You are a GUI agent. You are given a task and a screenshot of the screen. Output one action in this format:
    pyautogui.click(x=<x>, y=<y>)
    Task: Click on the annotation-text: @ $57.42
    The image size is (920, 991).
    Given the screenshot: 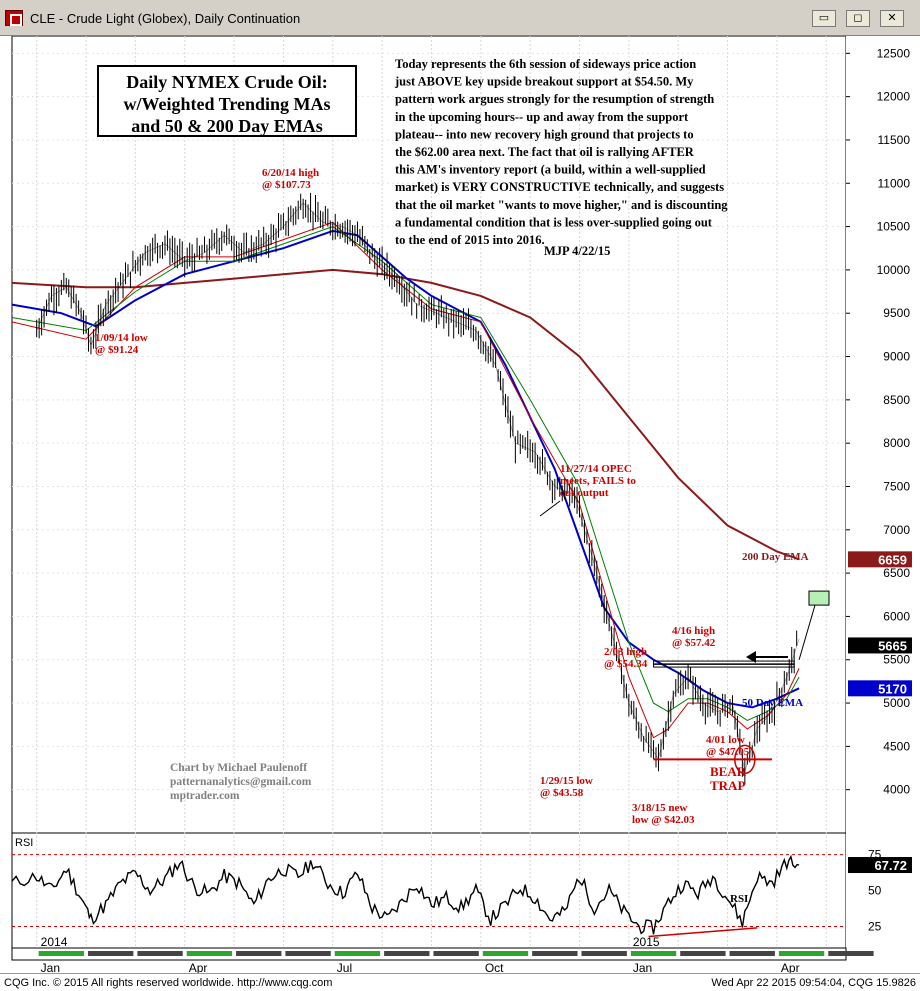 What is the action you would take?
    pyautogui.click(x=694, y=643)
    